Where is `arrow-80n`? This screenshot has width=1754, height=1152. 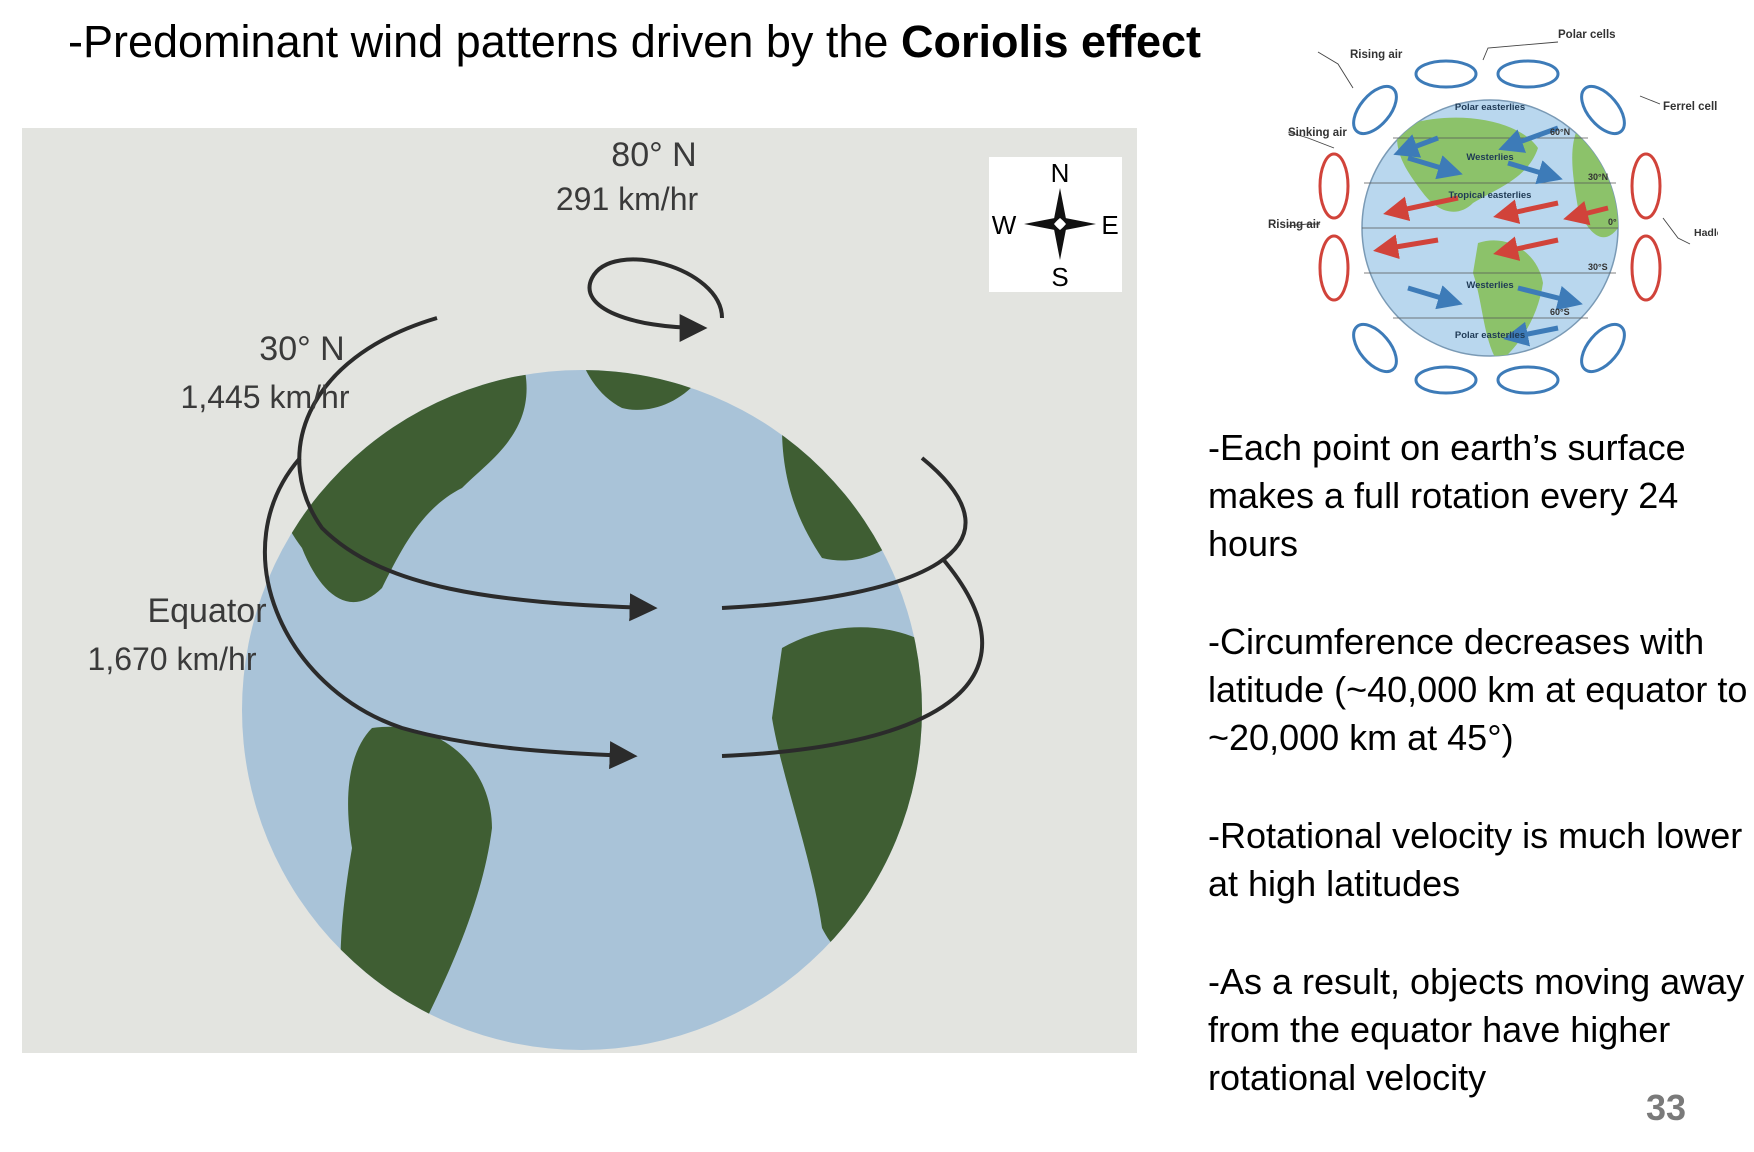
arrow-80n is located at coordinates (655, 299).